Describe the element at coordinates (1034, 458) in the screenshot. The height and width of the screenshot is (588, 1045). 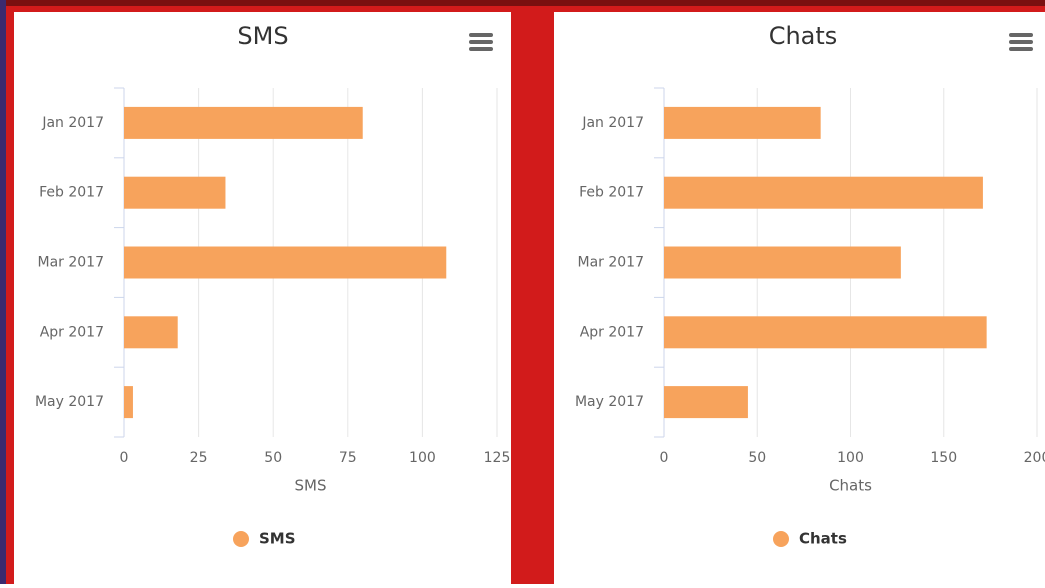
I see `x-tick-label: 200` at that location.